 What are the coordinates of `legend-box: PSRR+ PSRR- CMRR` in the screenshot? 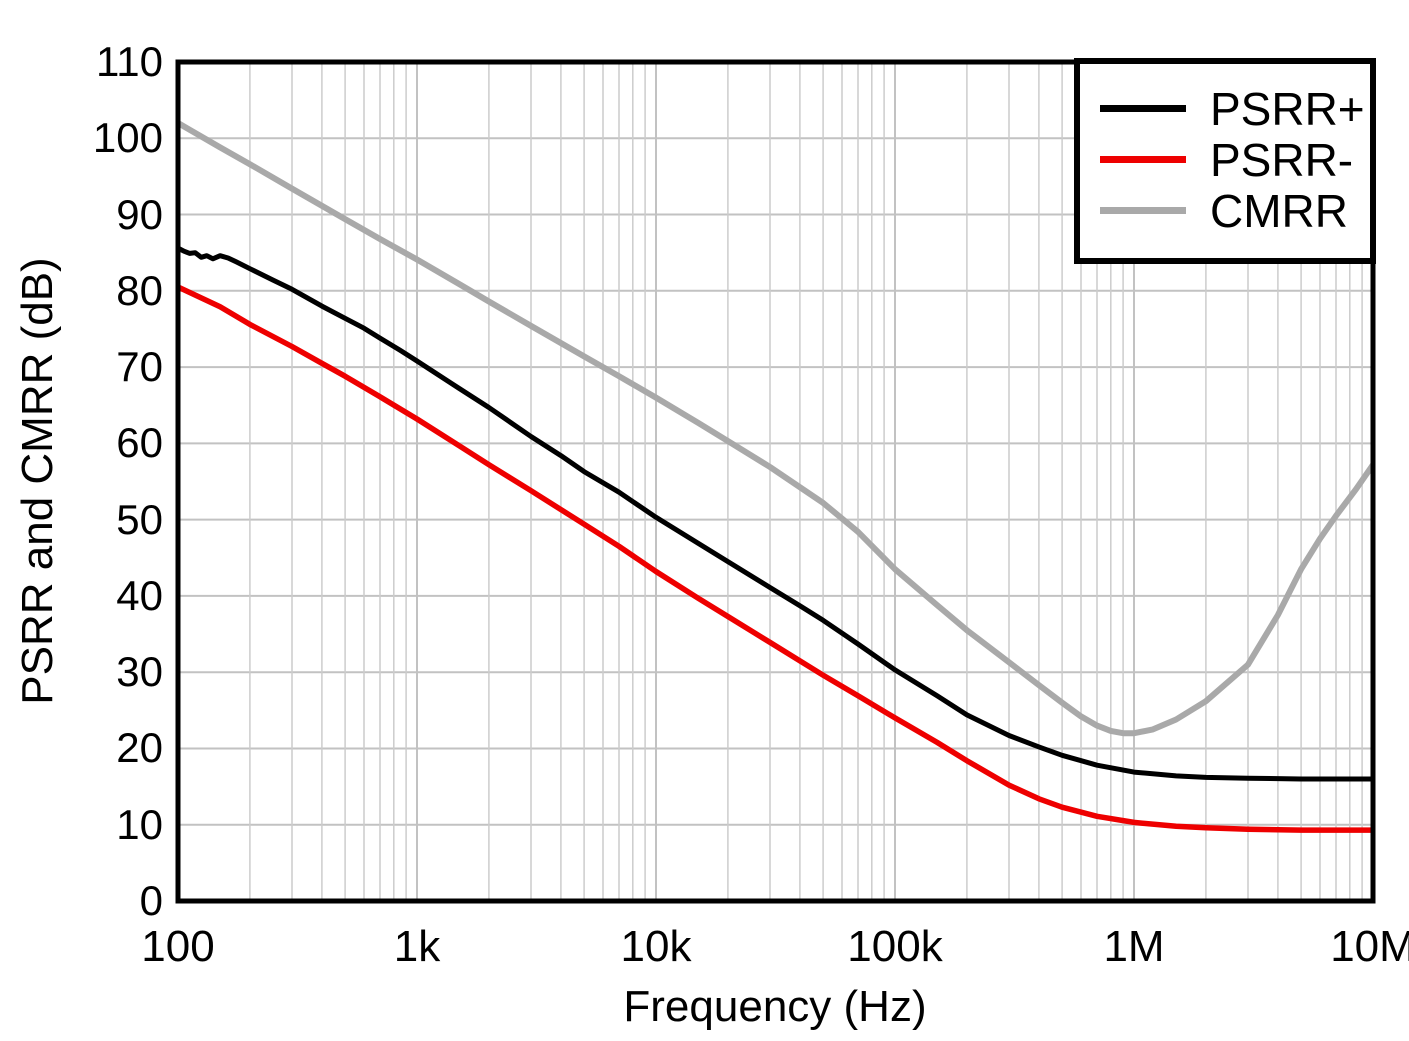 It's located at (1225, 161).